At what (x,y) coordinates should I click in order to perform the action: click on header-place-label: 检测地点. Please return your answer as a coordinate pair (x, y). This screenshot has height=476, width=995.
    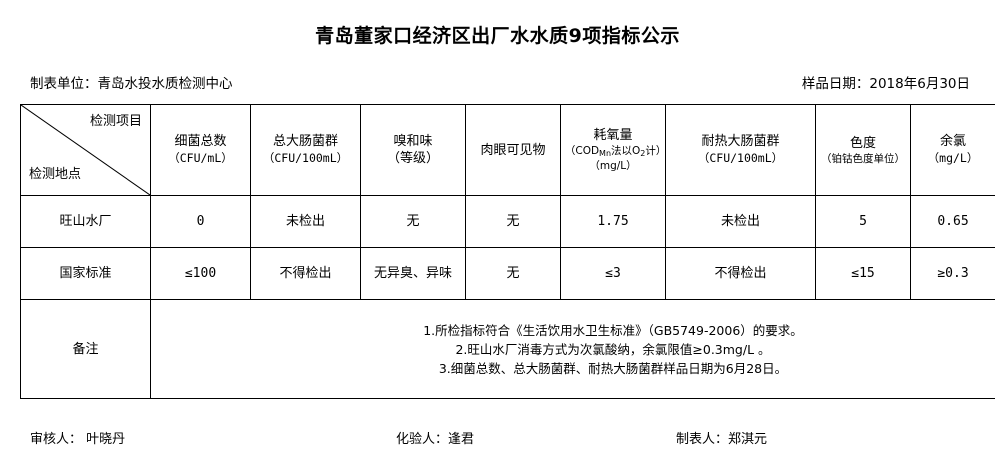
    Looking at the image, I should click on (55, 174).